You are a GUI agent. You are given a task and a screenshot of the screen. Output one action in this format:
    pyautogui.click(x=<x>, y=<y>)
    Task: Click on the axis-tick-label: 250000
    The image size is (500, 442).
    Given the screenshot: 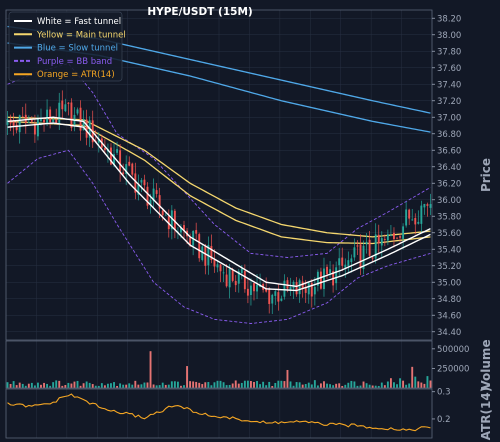 What is the action you would take?
    pyautogui.click(x=453, y=369)
    